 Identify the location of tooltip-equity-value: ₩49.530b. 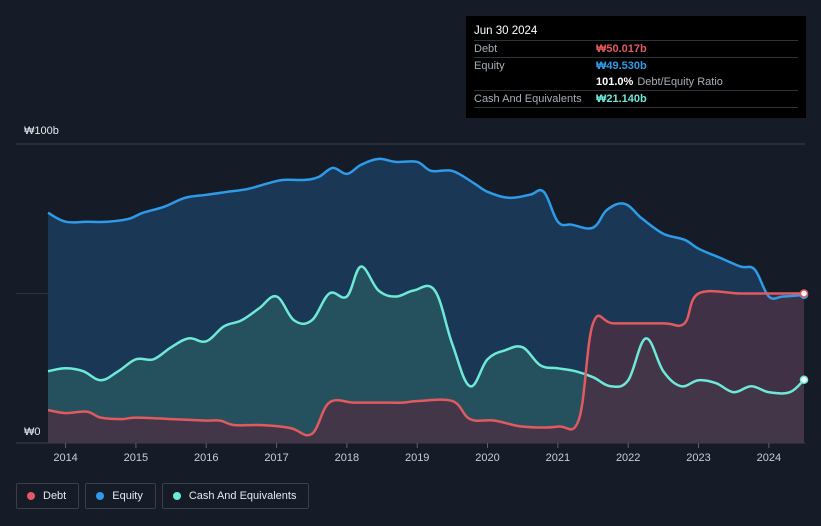
(621, 66).